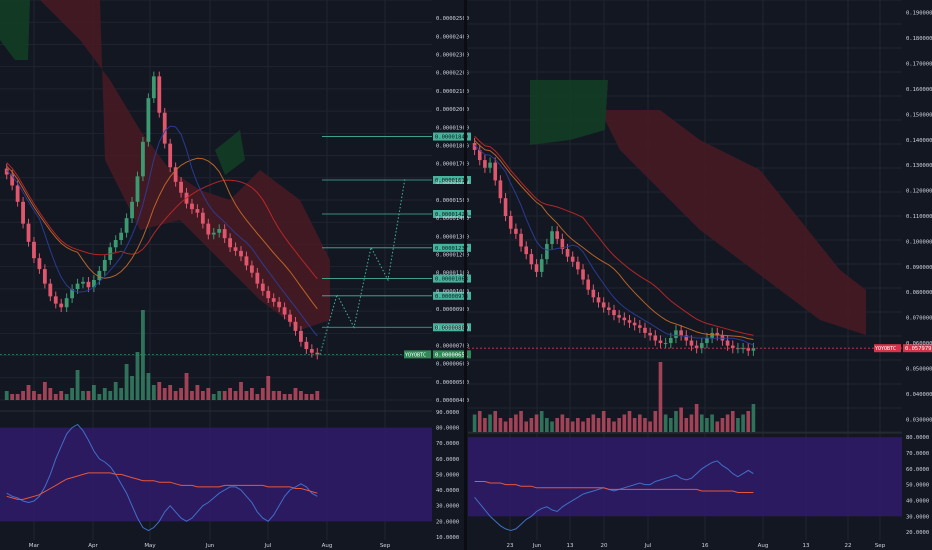  I want to click on left-ma-slow-line, so click(162, 221).